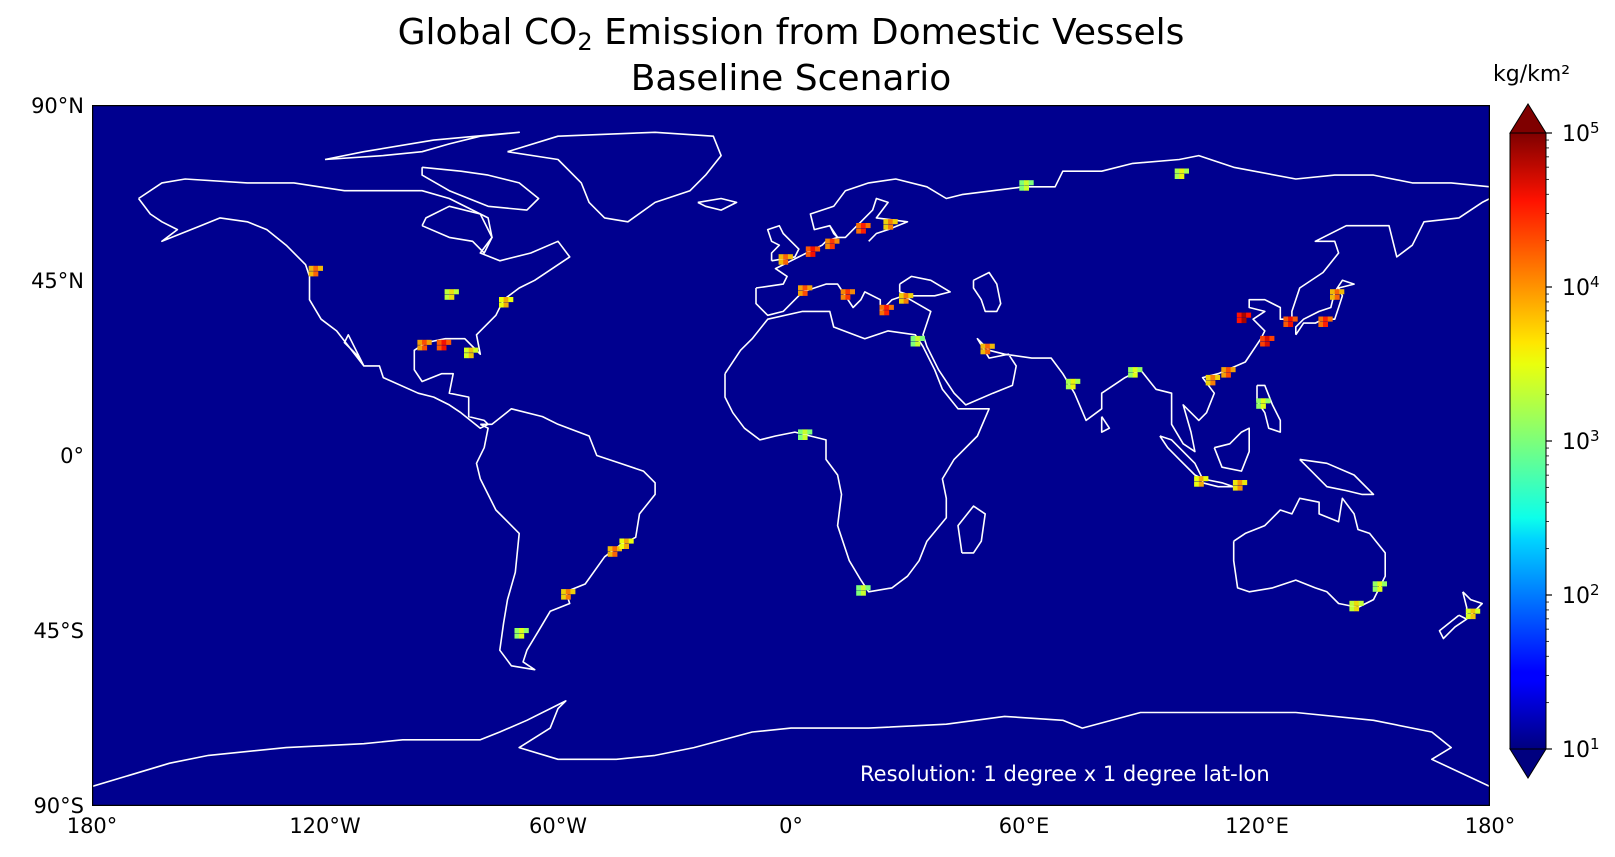 The image size is (1615, 857). I want to click on colorbar-tick-10-3: 10³, so click(1581, 441).